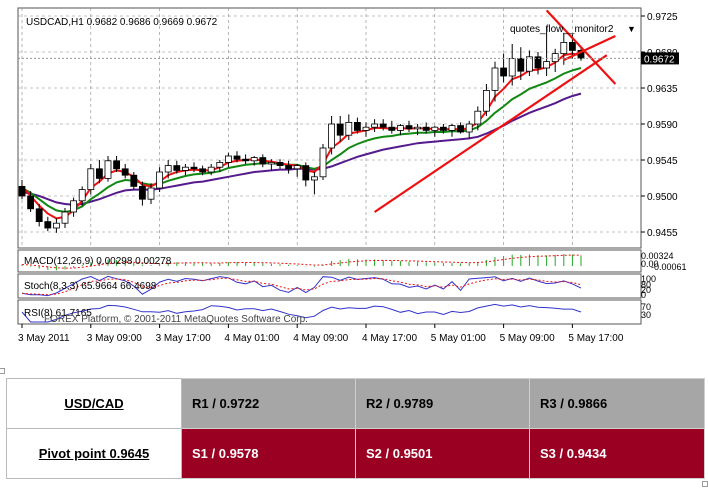 This screenshot has height=489, width=708. I want to click on macd-panel-frame, so click(329, 261).